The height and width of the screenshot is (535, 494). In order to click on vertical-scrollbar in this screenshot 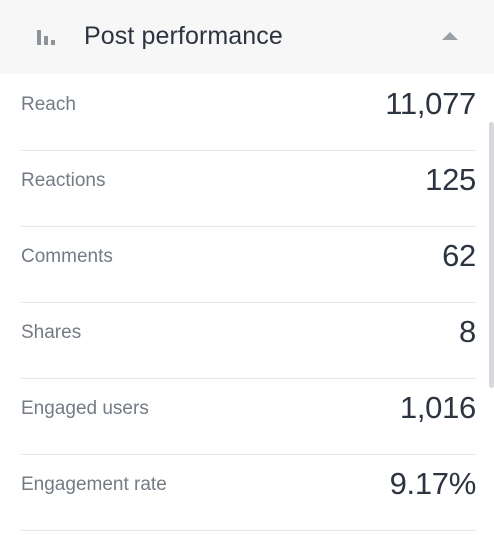, I will do `click(491, 255)`.